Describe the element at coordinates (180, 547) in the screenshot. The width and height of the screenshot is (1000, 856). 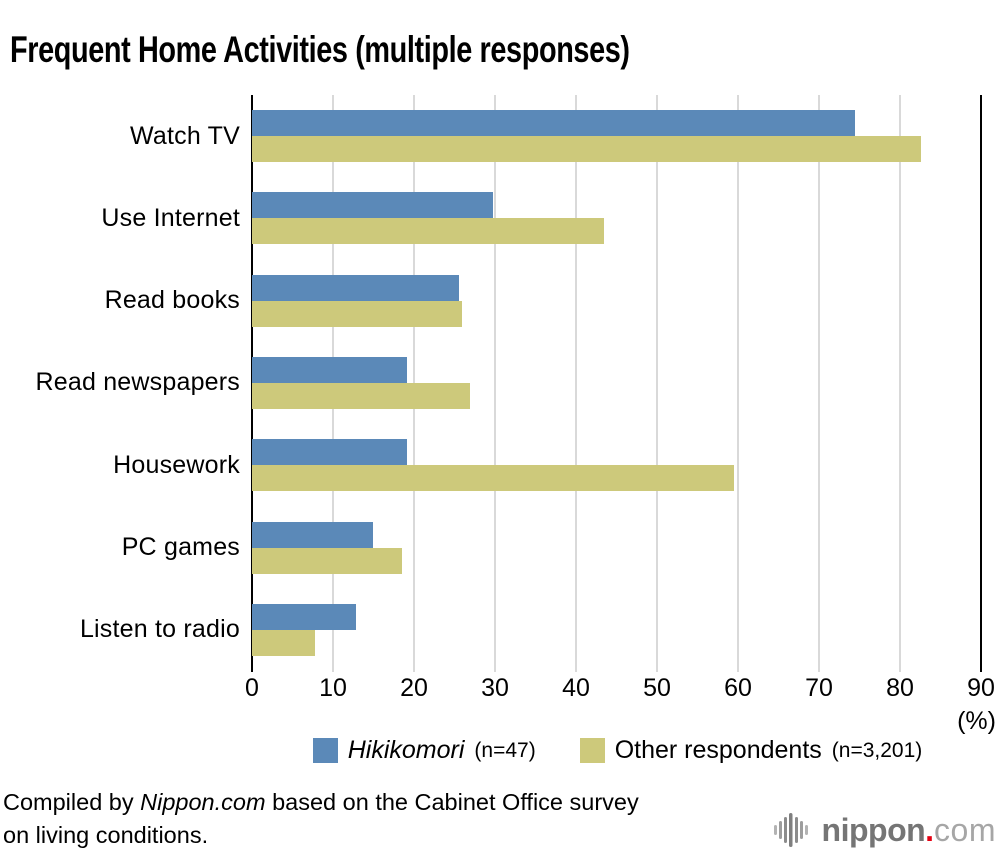
I see `category-label: PC games` at that location.